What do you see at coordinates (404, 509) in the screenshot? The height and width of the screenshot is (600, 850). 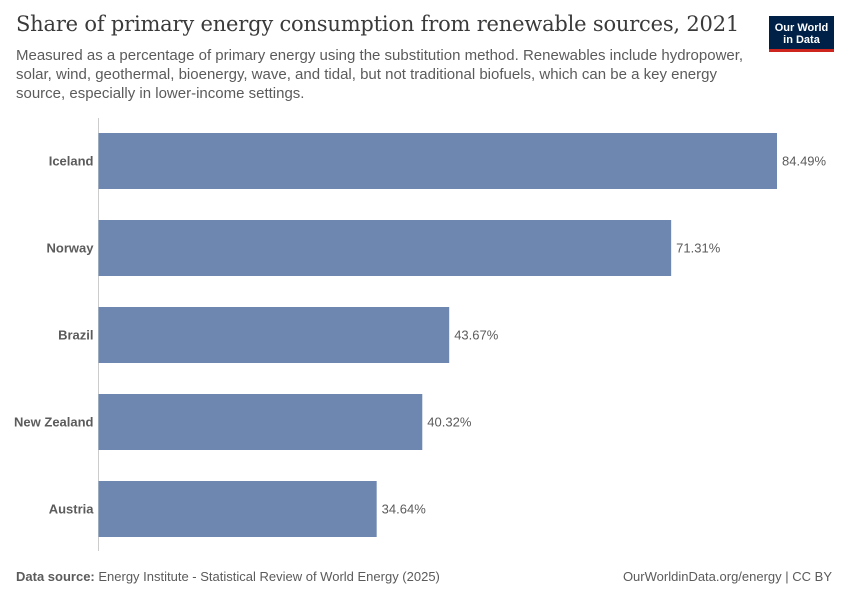 I see `value-label: 34.64%` at bounding box center [404, 509].